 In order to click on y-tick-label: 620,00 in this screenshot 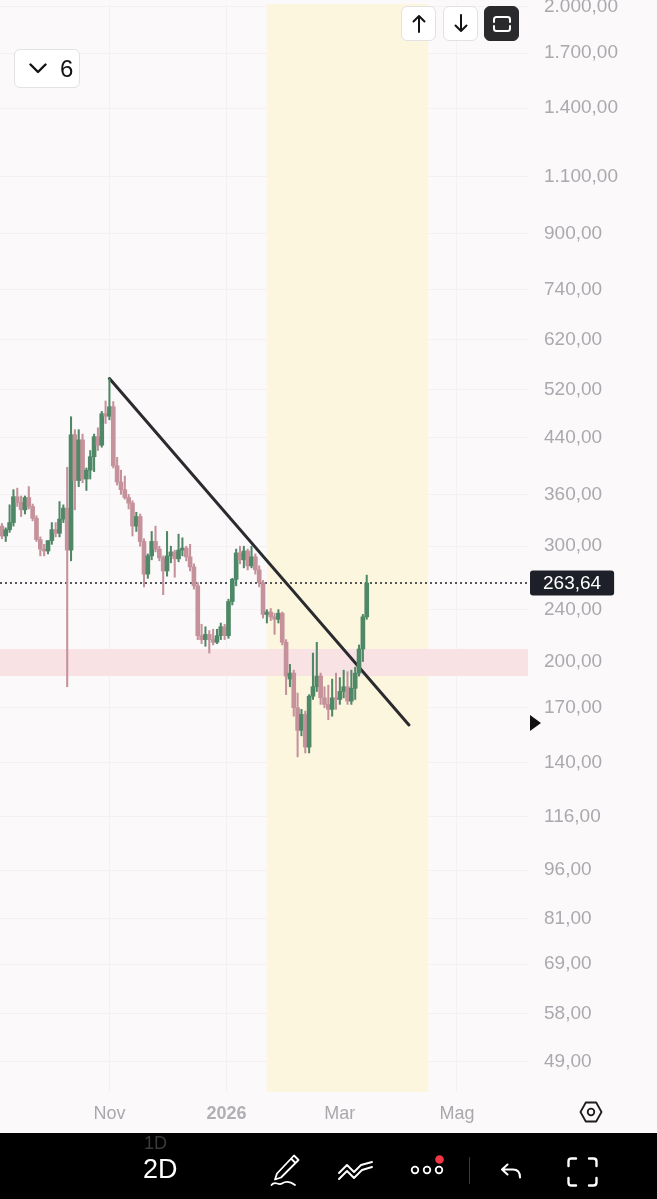, I will do `click(573, 339)`.